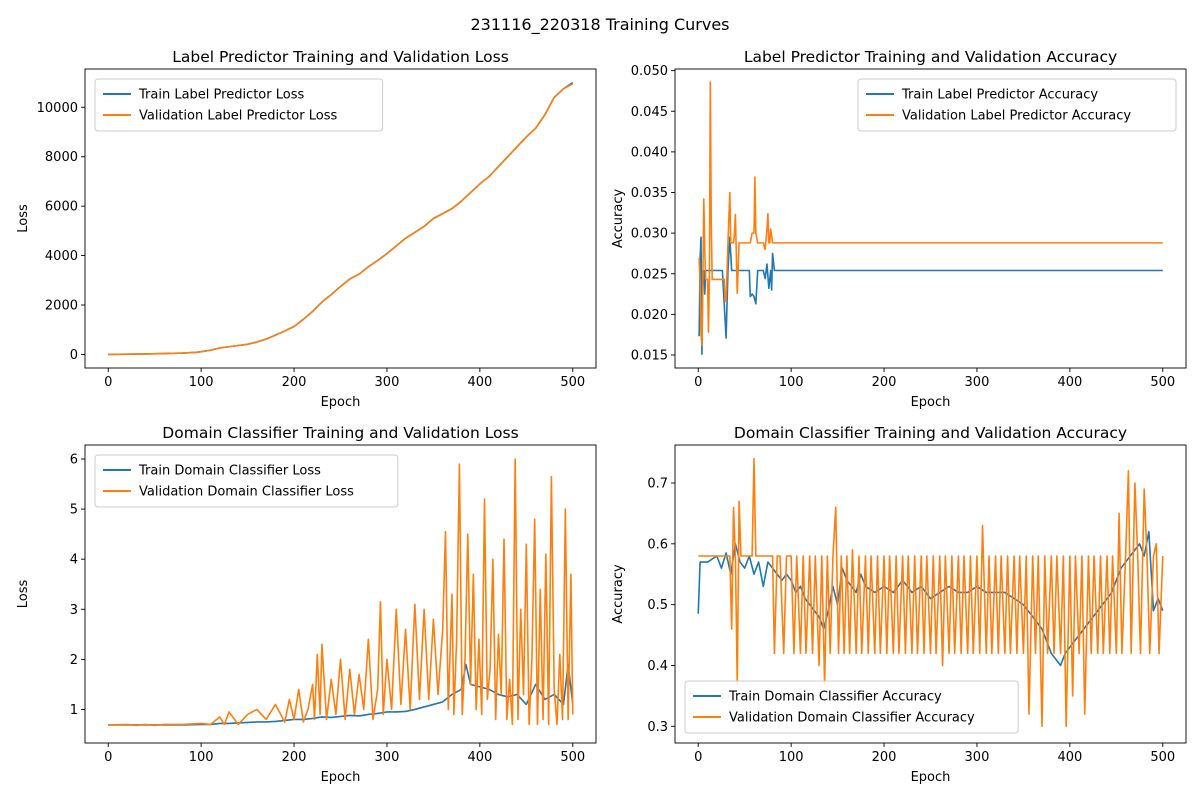 This screenshot has width=1200, height=800. Describe the element at coordinates (649, 112) in the screenshot. I see `y-tick-label: 0.045` at that location.